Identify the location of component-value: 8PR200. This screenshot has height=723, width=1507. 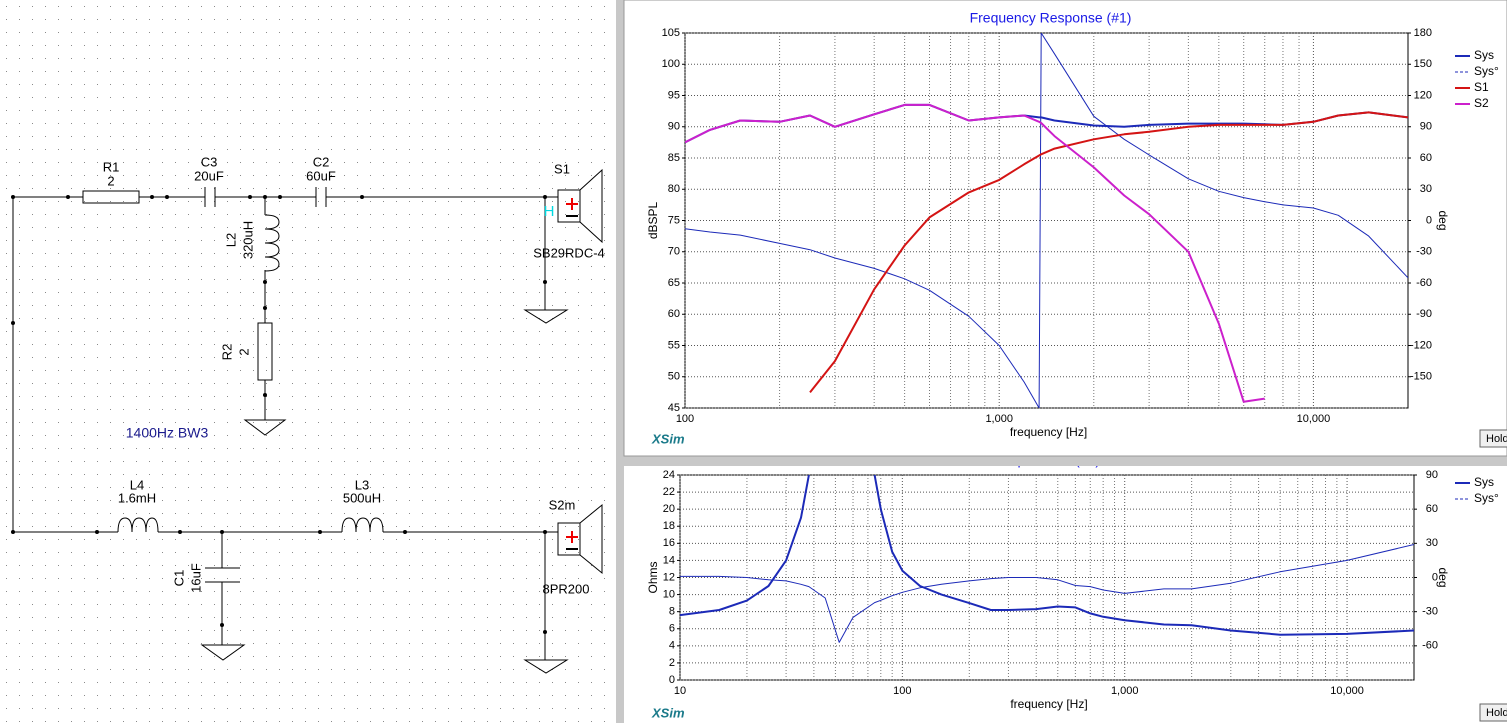
(566, 588).